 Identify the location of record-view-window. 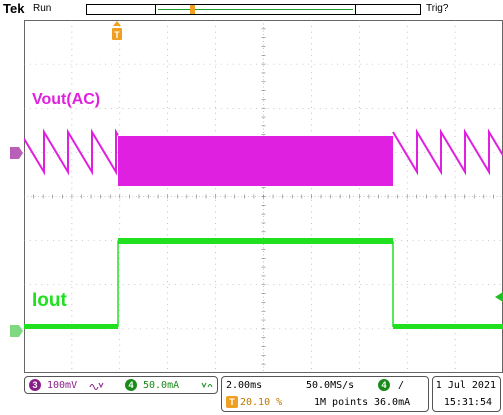
(255, 9).